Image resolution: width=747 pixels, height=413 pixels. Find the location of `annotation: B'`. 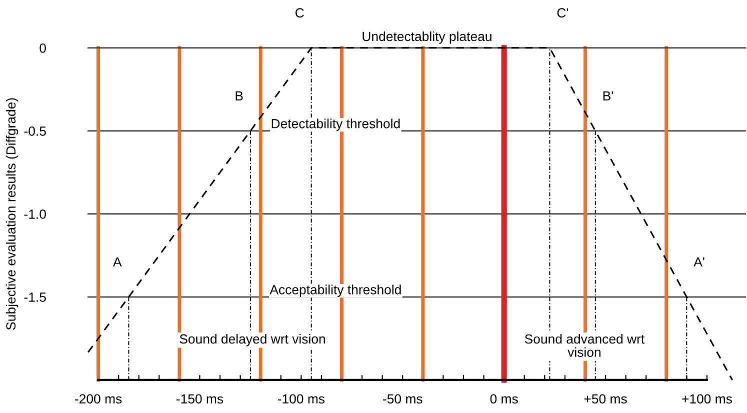

annotation: B' is located at coordinates (608, 95).